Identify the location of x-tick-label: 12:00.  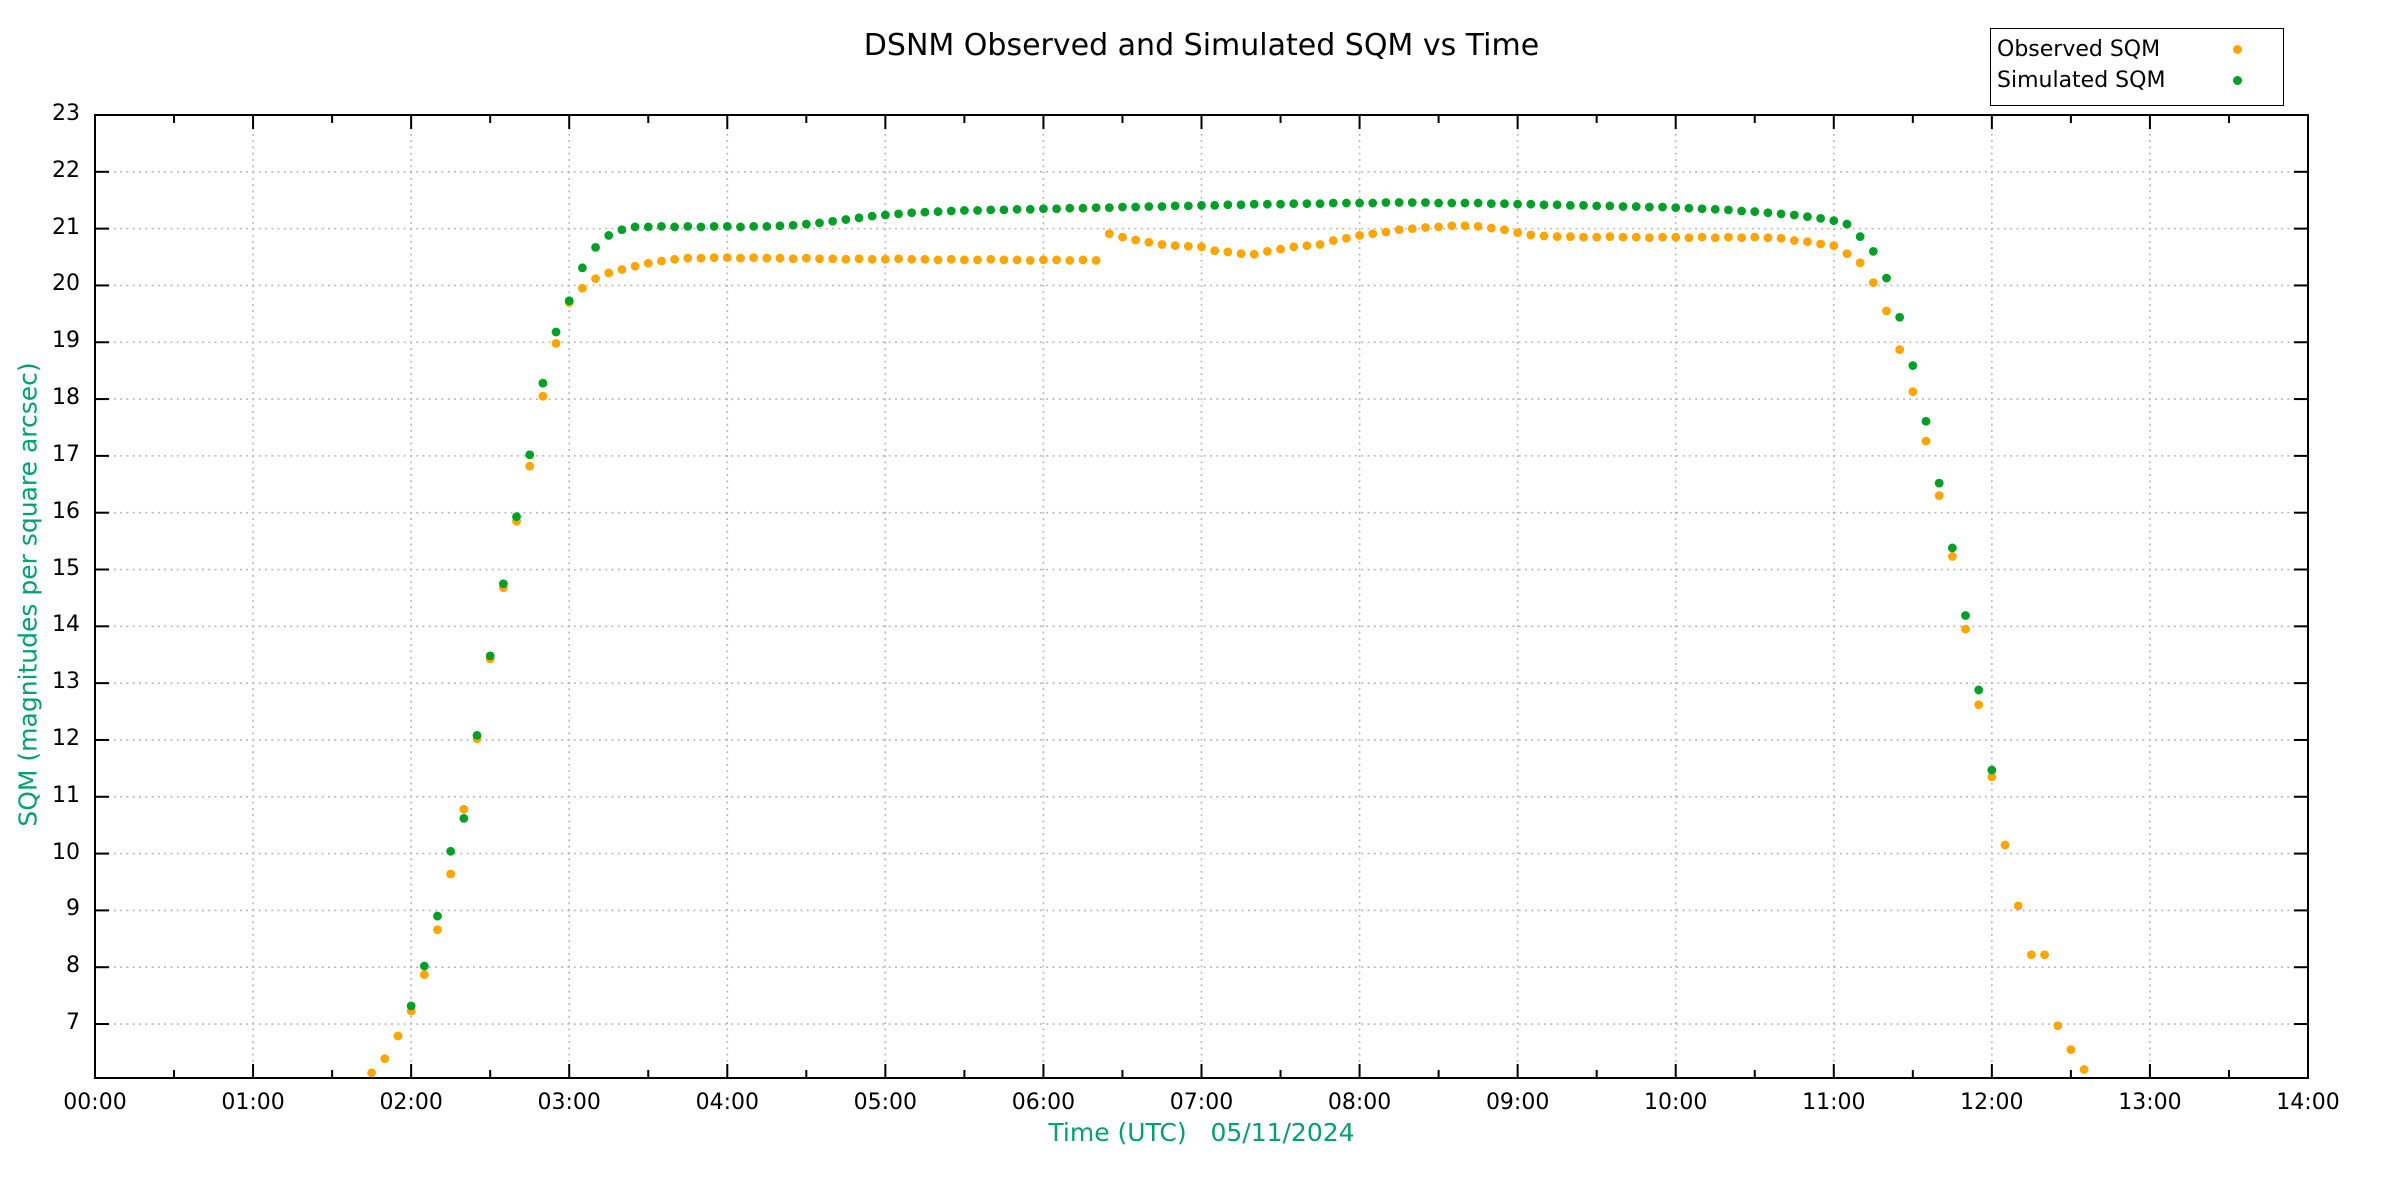
(1992, 1102).